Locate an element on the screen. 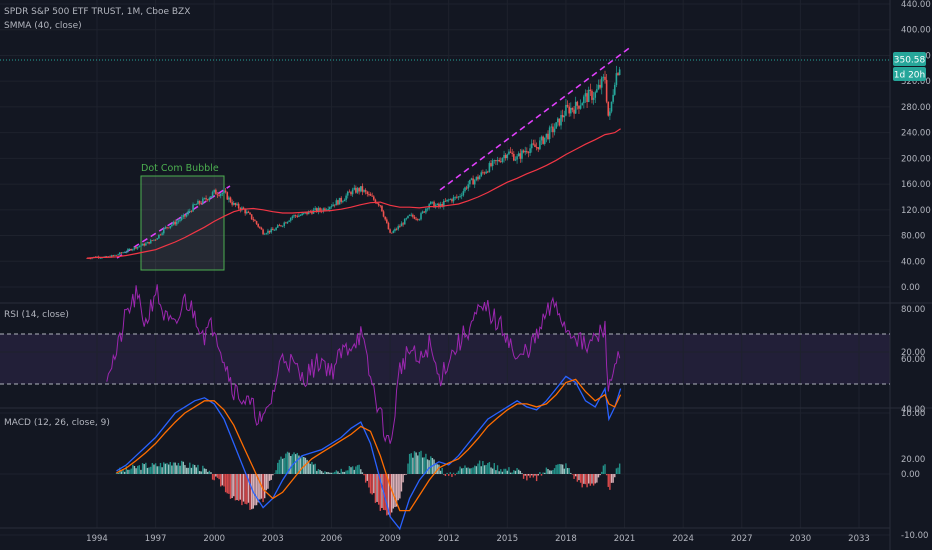  macd-signal-line is located at coordinates (369, 445).